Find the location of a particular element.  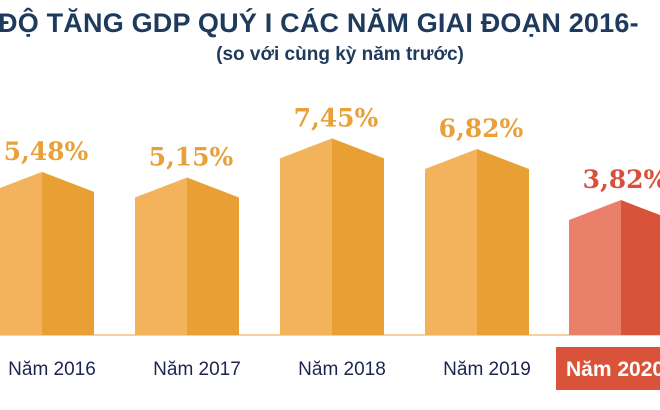

bar-0-right-face is located at coordinates (68, 253).